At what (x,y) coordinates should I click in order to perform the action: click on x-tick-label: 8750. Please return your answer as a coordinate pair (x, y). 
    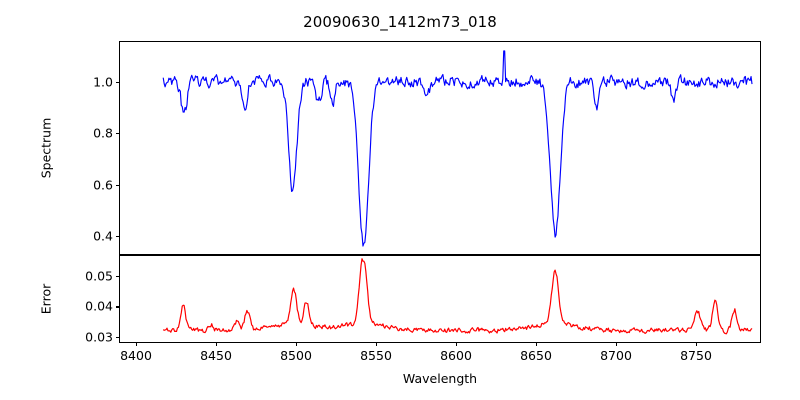
    Looking at the image, I should click on (696, 355).